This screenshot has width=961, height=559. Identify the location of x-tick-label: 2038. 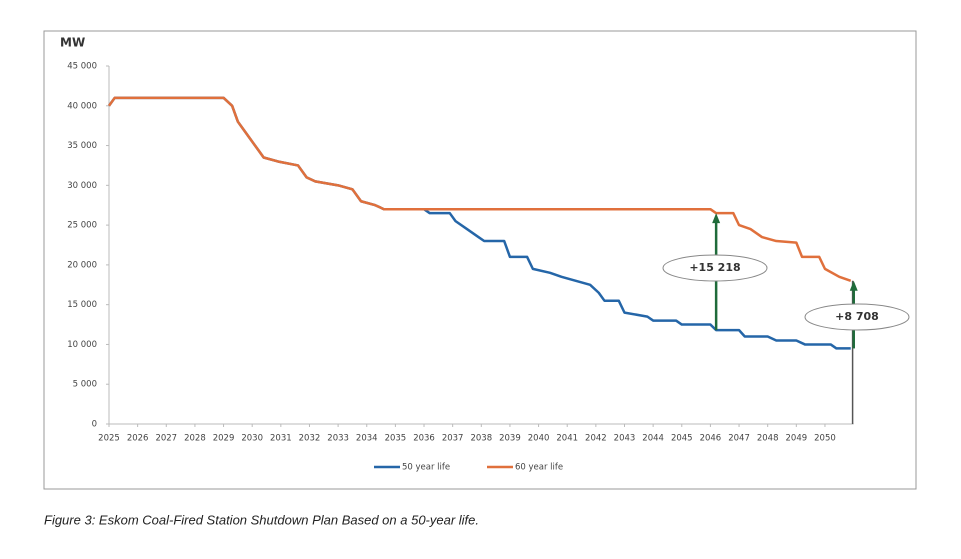
(481, 439).